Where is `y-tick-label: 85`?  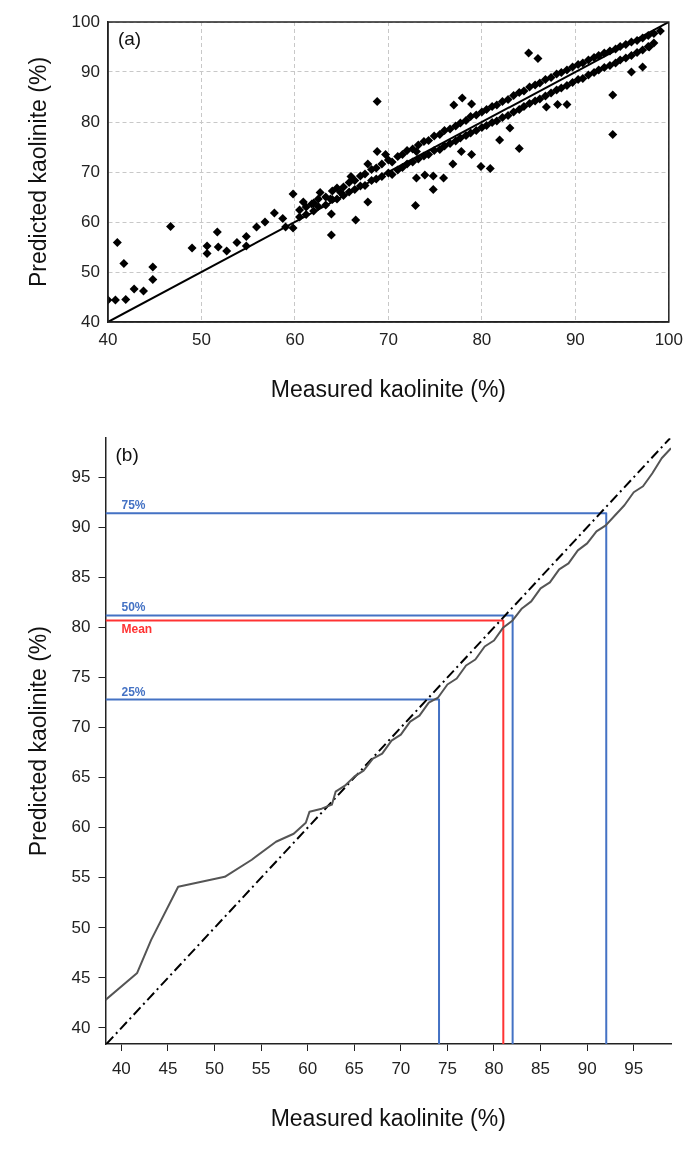 y-tick-label: 85 is located at coordinates (81, 577).